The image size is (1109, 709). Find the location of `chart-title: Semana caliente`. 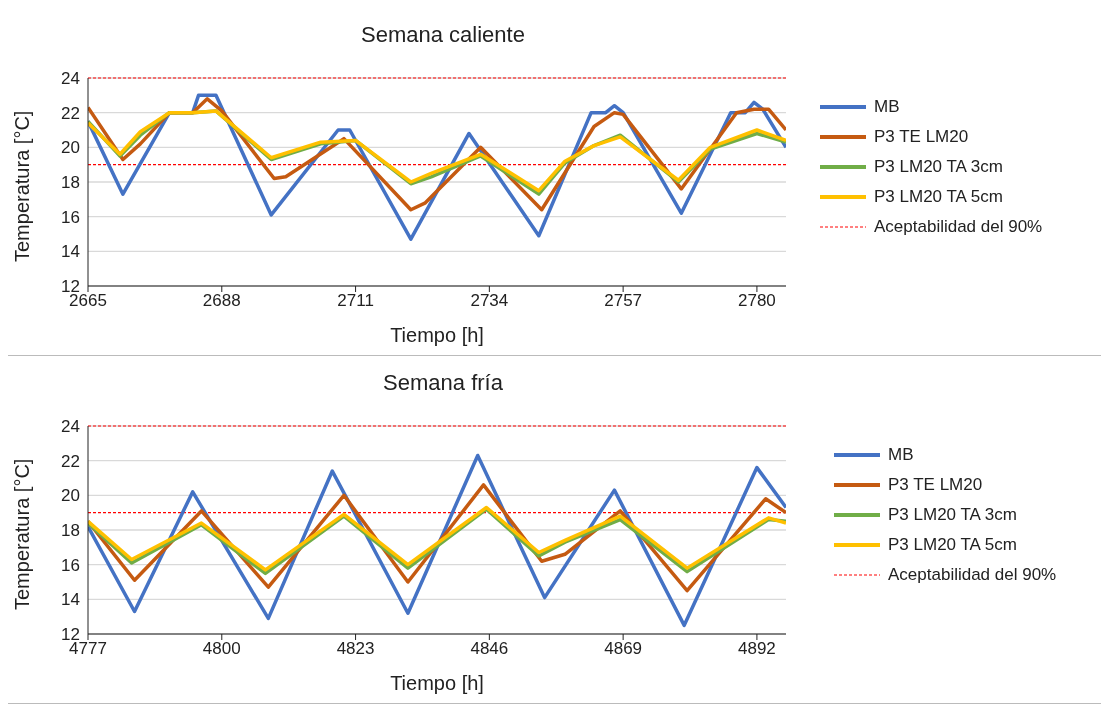

chart-title: Semana caliente is located at coordinates (443, 35).